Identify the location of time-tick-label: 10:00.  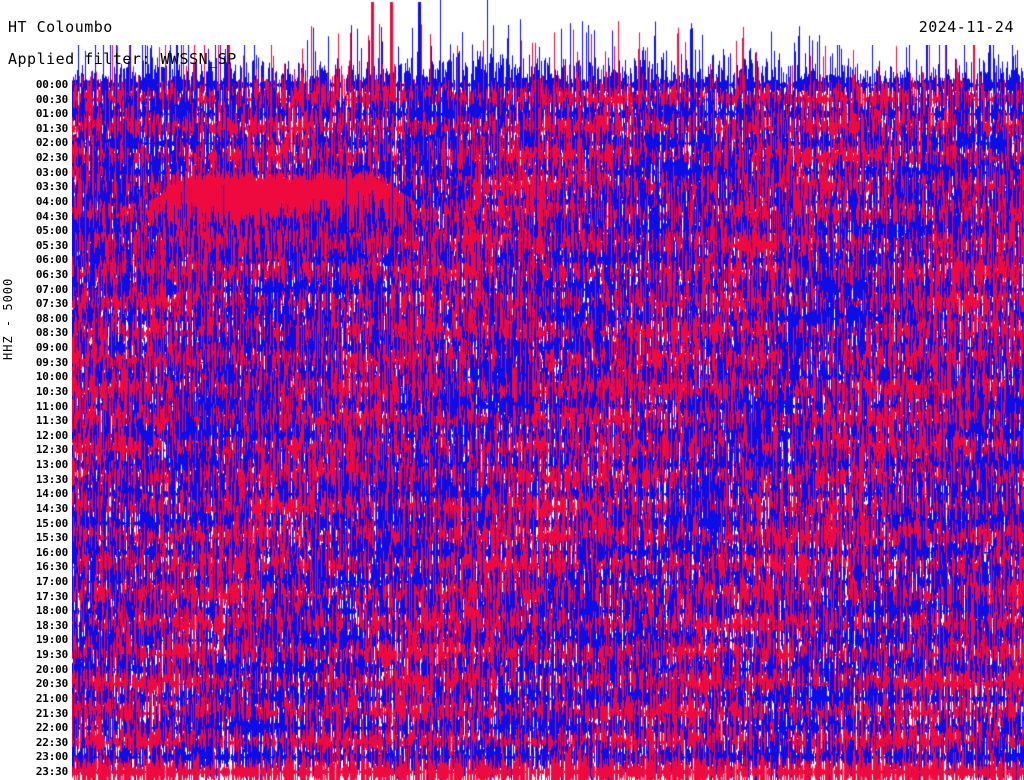
(51, 377).